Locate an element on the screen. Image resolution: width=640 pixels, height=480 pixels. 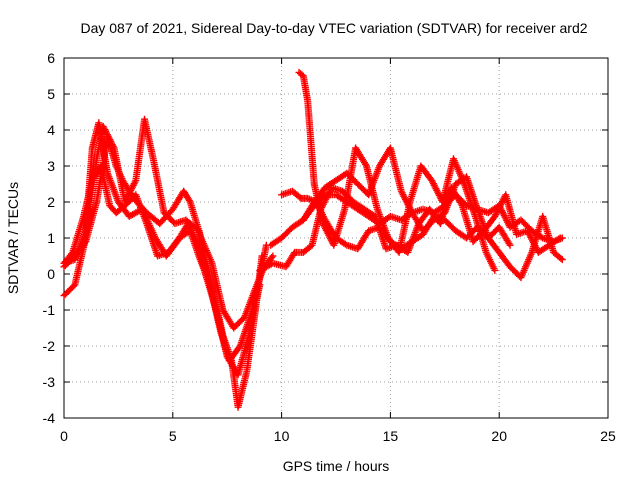
x-tick-label: 5 is located at coordinates (173, 436).